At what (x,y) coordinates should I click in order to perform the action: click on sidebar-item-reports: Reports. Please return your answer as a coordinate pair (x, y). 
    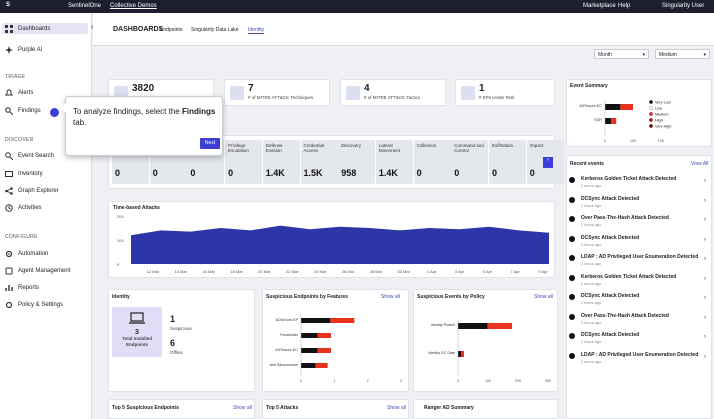
    Looking at the image, I should click on (22, 287).